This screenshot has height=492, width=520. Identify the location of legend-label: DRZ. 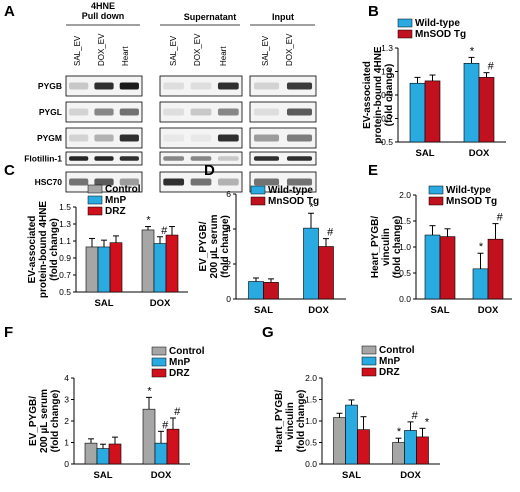
(389, 372).